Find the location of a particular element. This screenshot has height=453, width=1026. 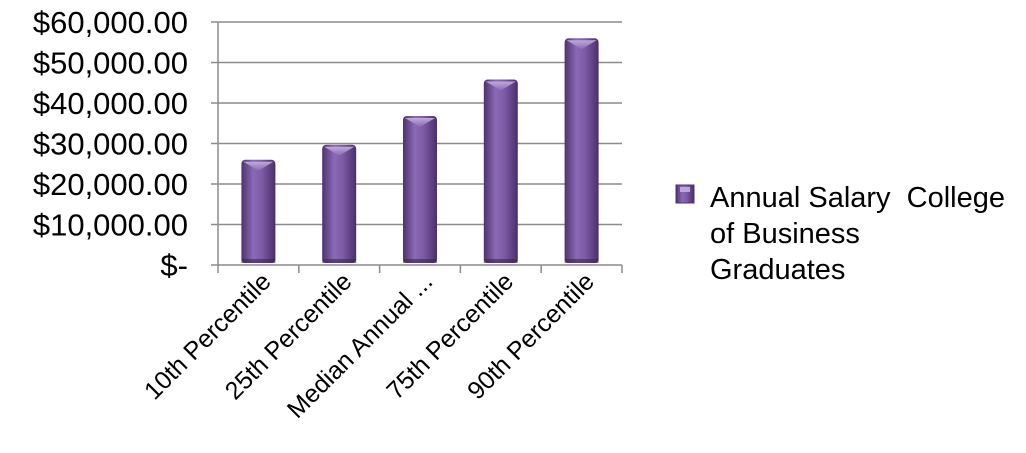

y-tick-label: $40,000.00 is located at coordinates (110, 103).